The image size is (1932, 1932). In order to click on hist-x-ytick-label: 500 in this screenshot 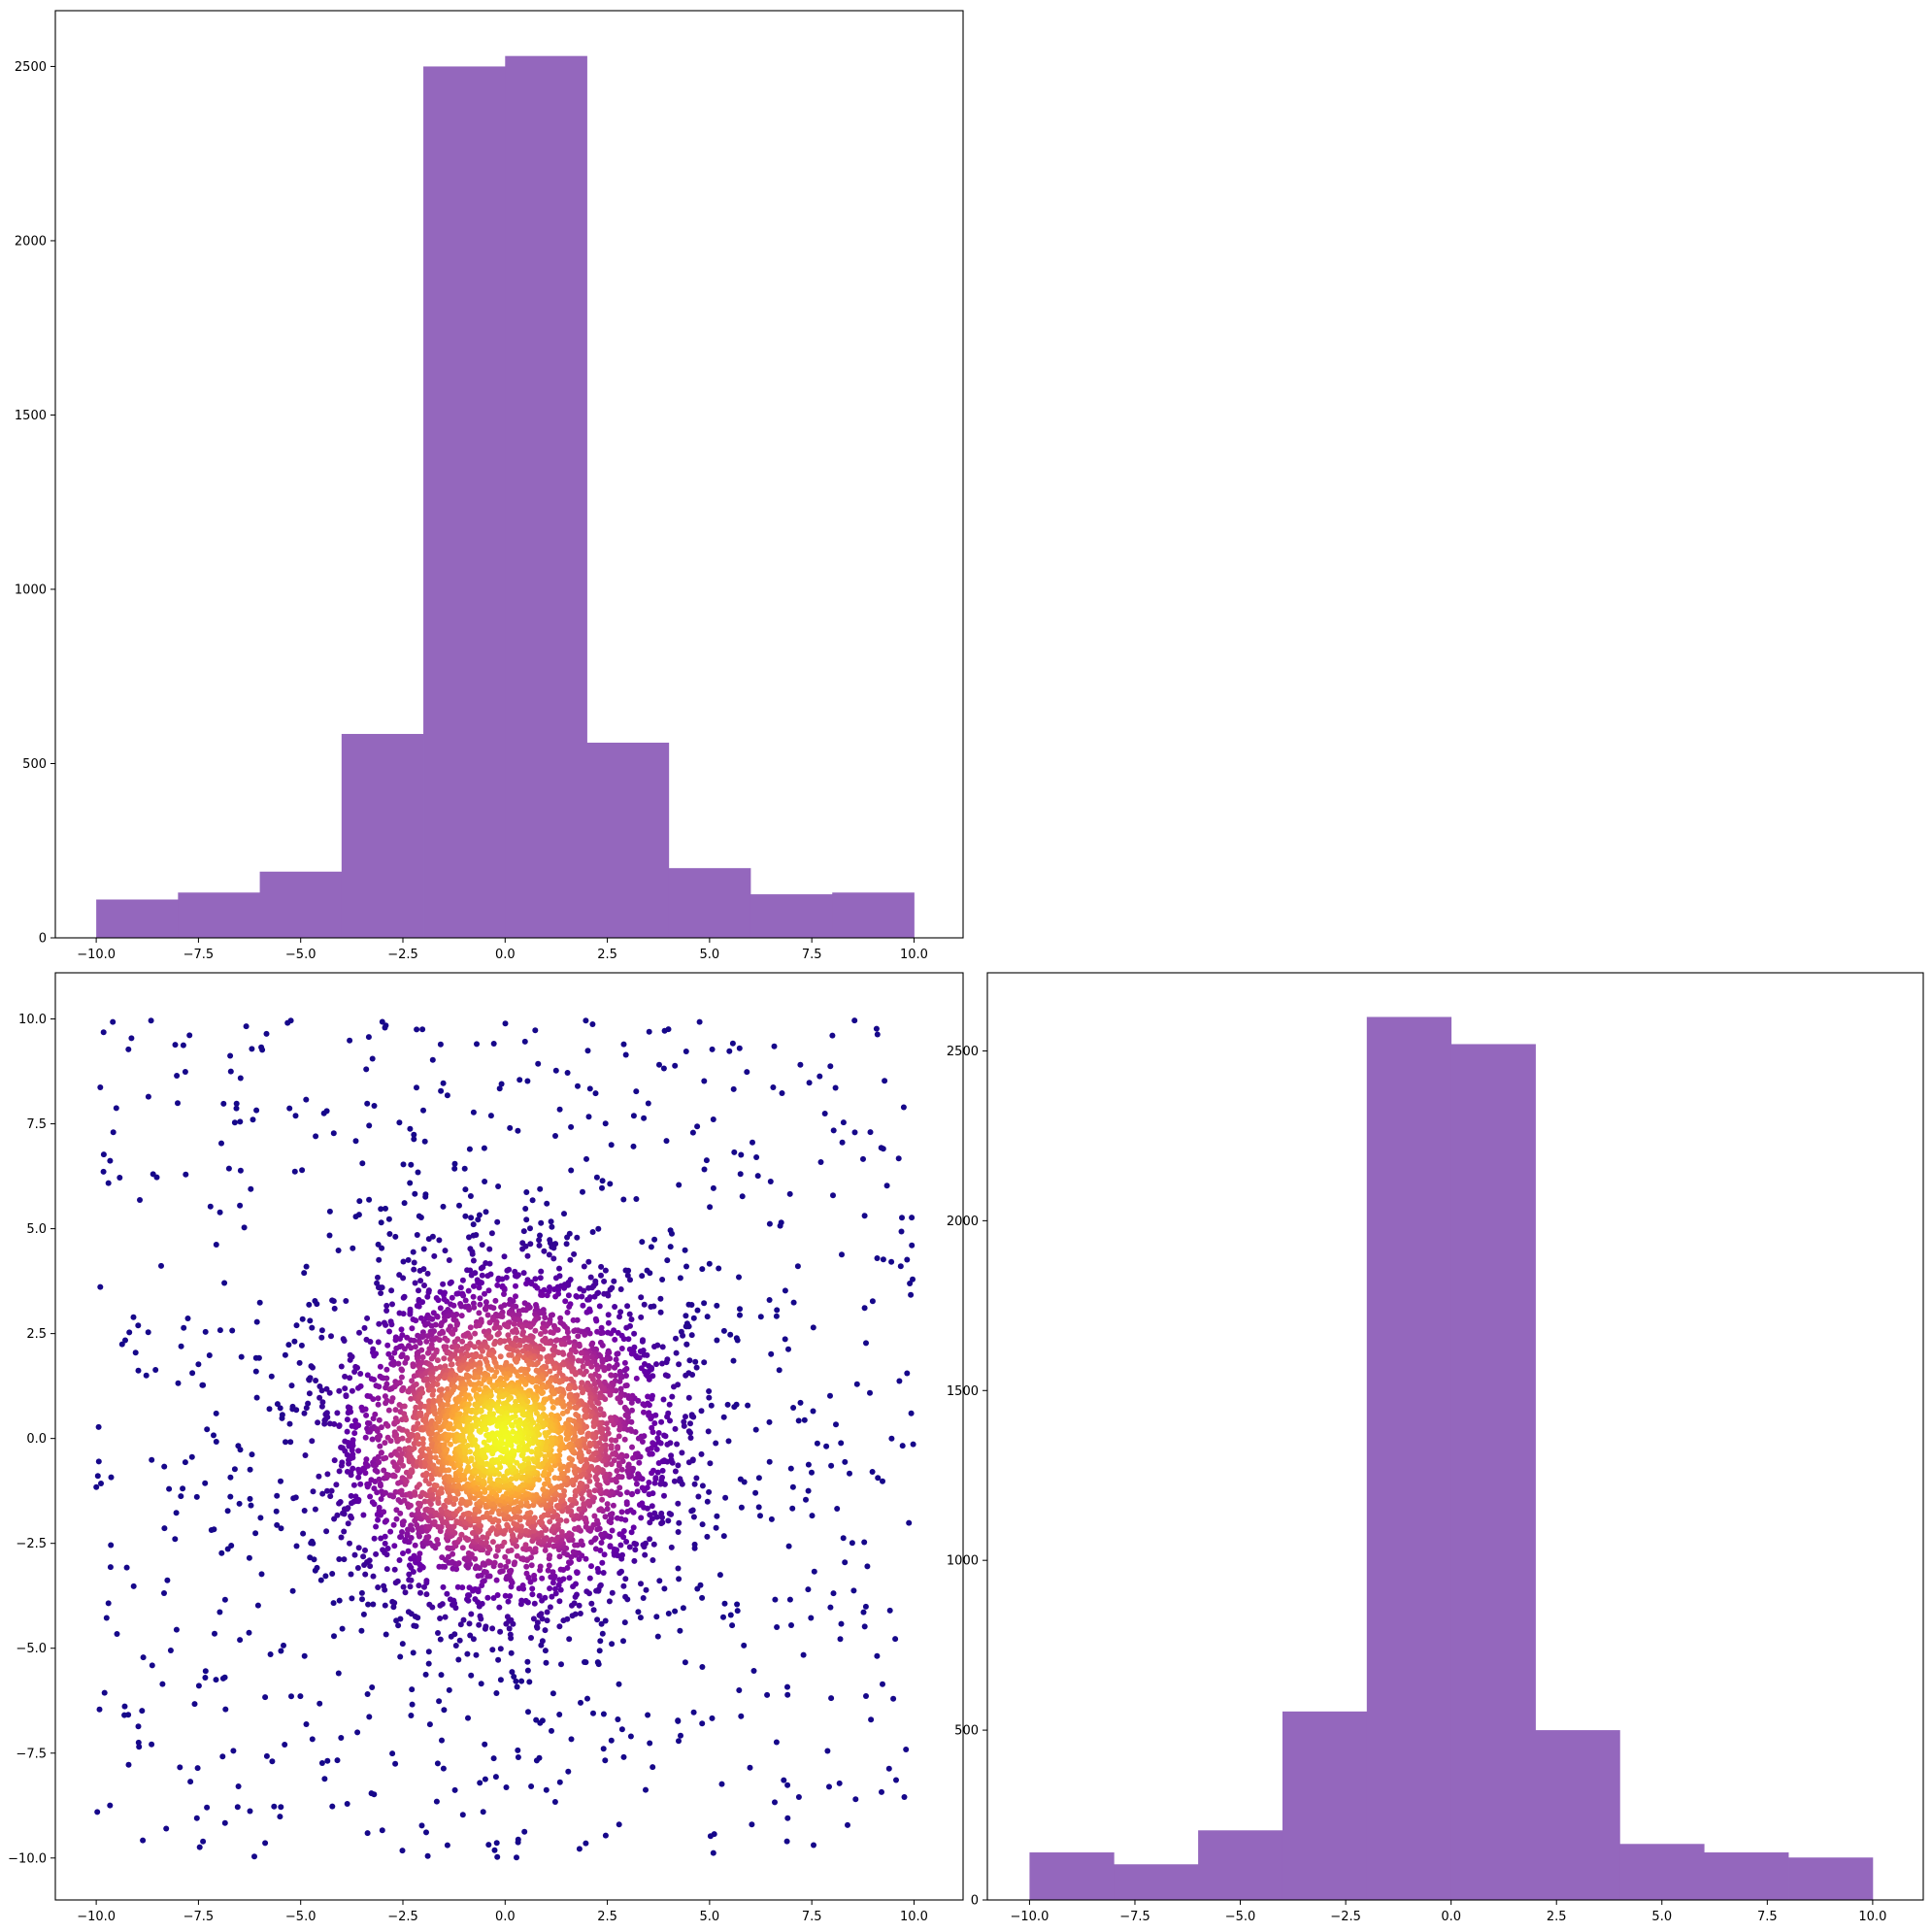, I will do `click(34, 765)`.